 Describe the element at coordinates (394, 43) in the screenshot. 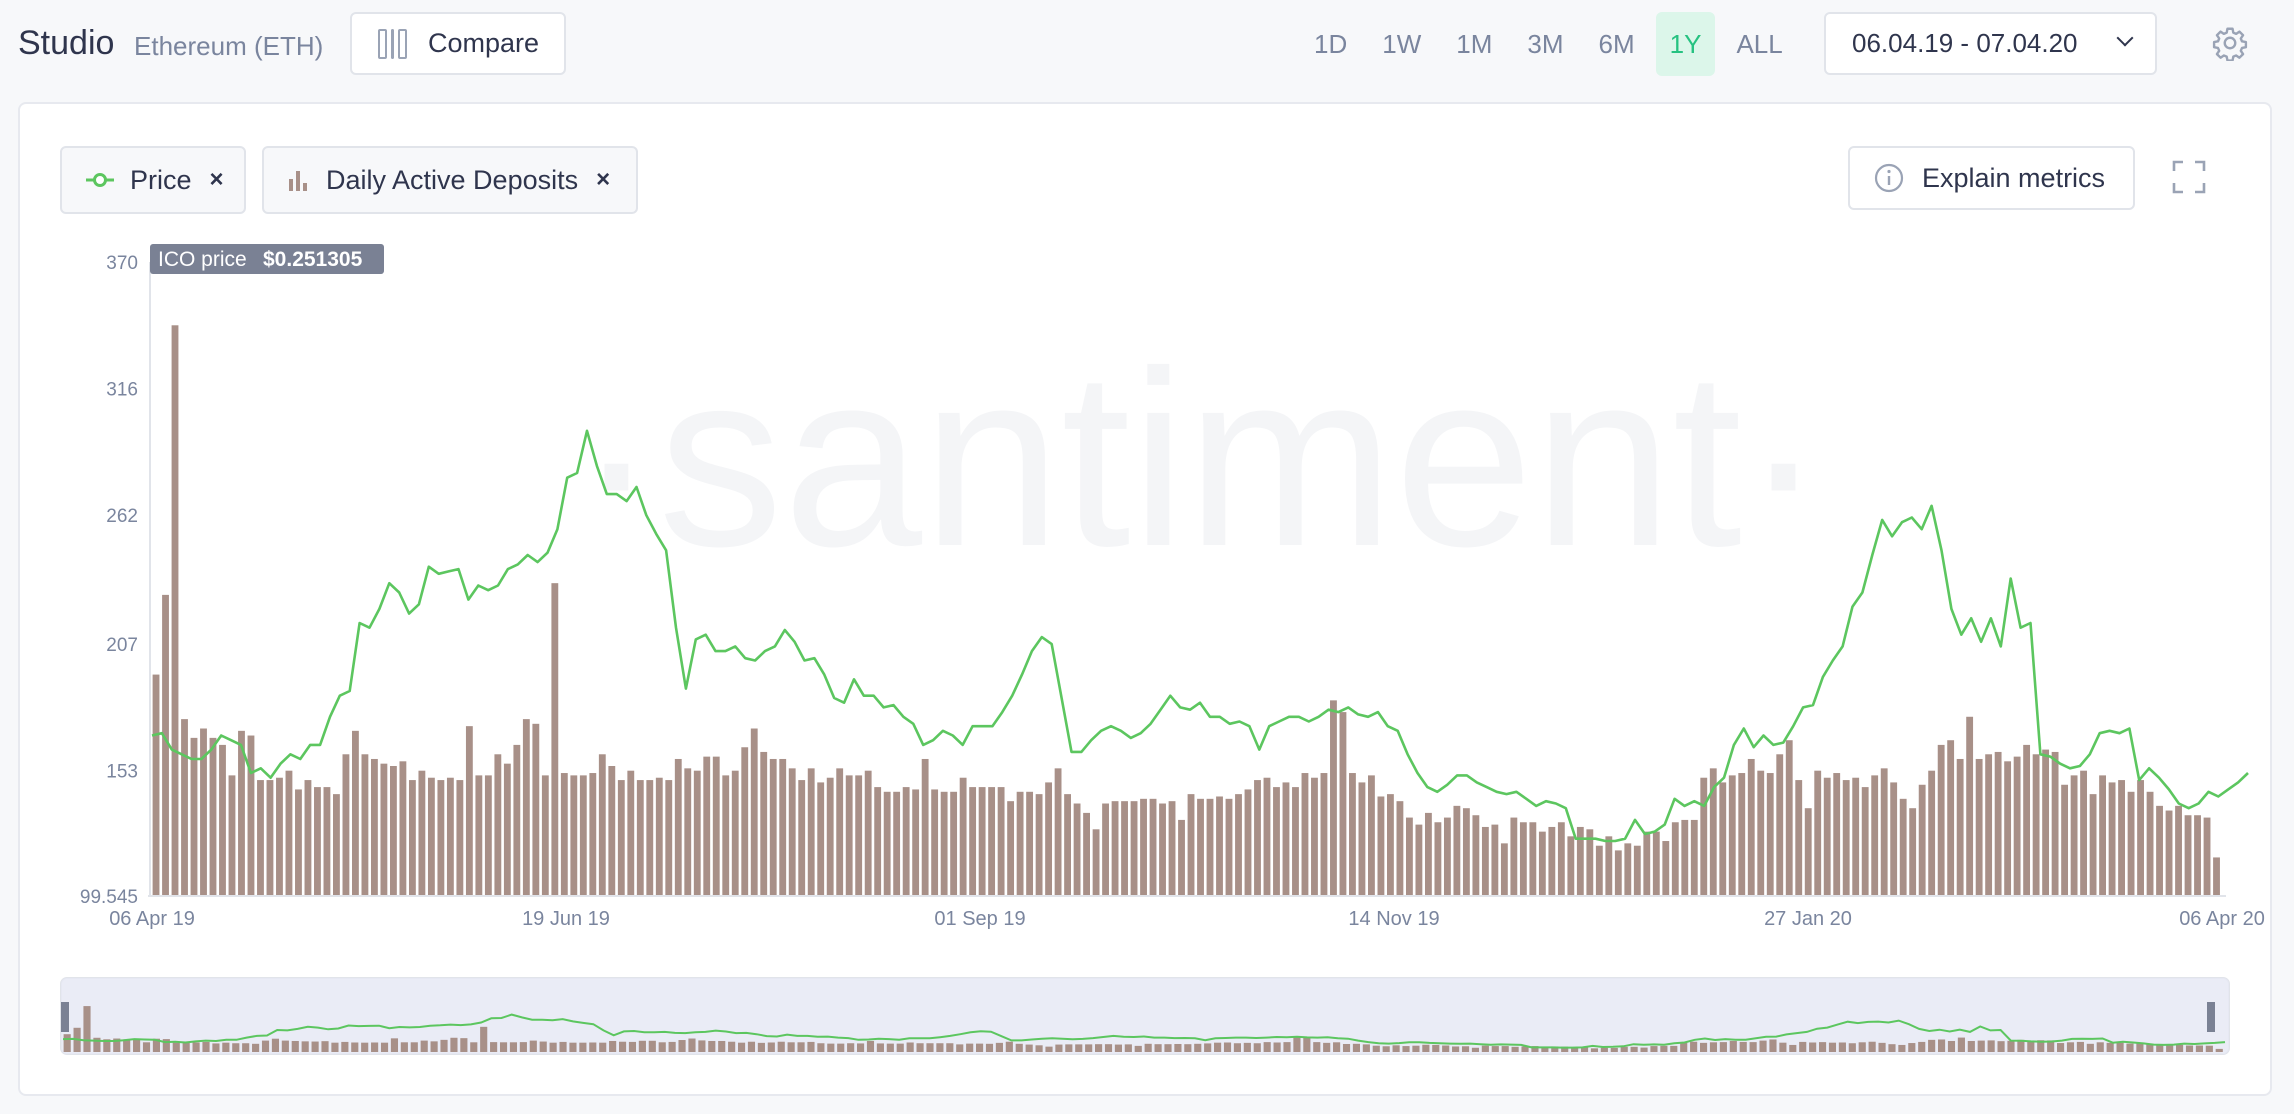

I see `compare-icon` at that location.